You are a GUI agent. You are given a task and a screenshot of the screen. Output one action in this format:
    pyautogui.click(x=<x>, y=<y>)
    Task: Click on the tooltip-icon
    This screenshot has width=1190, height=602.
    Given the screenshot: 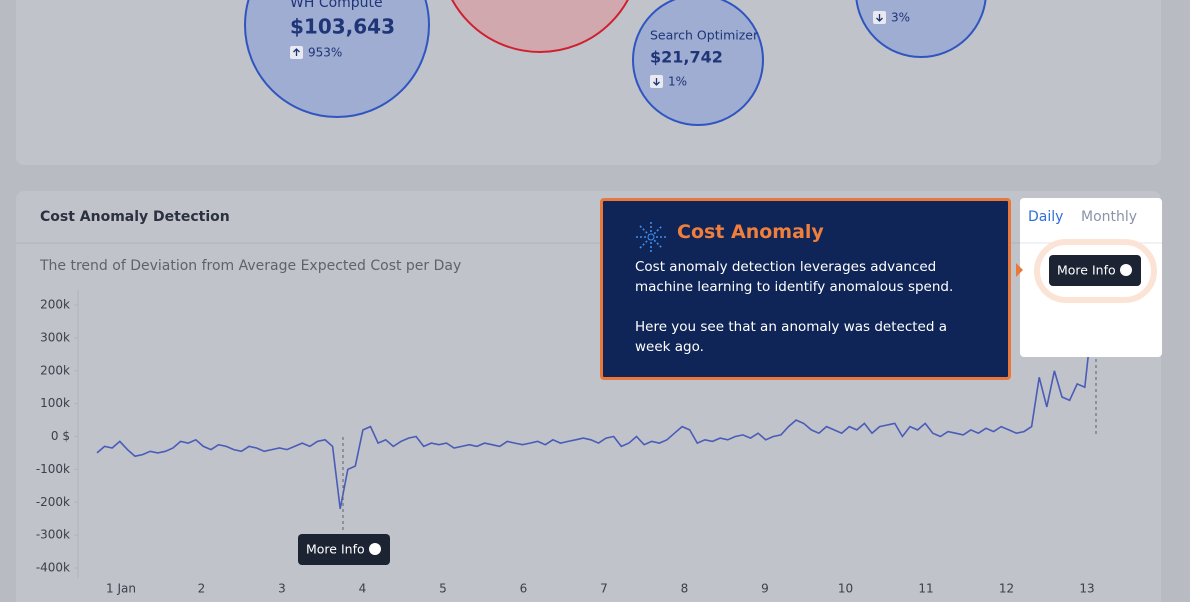 What is the action you would take?
    pyautogui.click(x=651, y=237)
    